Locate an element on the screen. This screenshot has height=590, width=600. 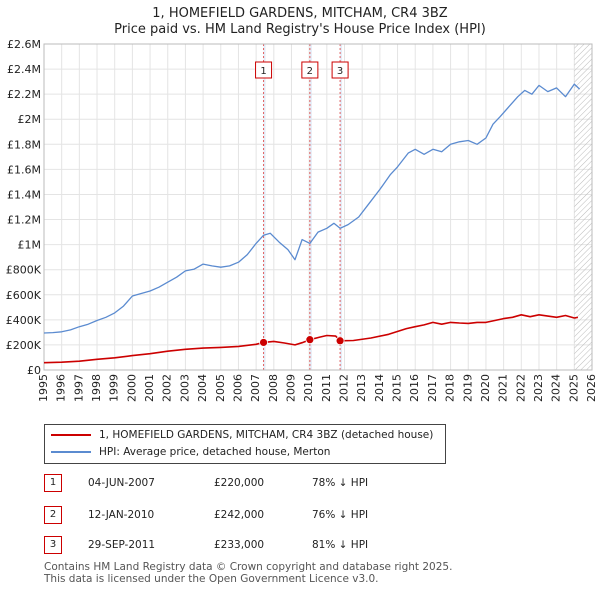
future-hatch is located at coordinates (583, 207).